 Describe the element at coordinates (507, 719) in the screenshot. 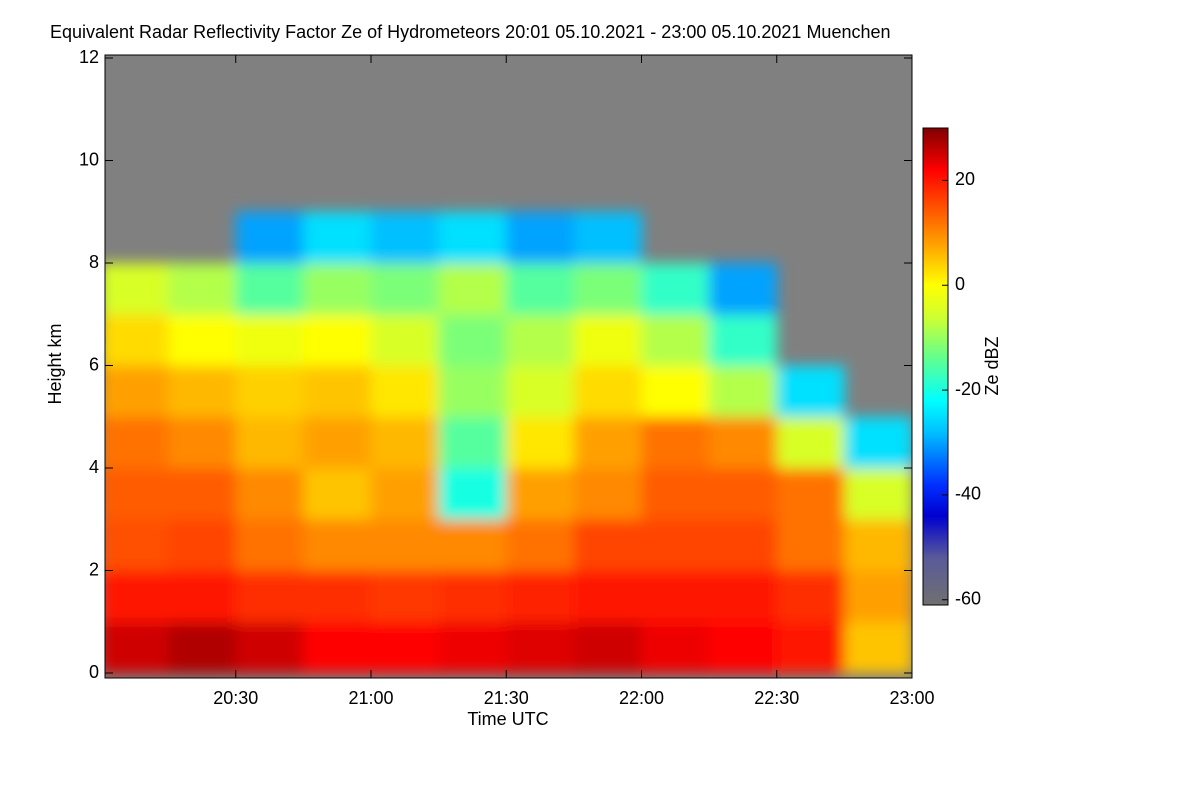

I see `x-axis-label: Time UTC` at that location.